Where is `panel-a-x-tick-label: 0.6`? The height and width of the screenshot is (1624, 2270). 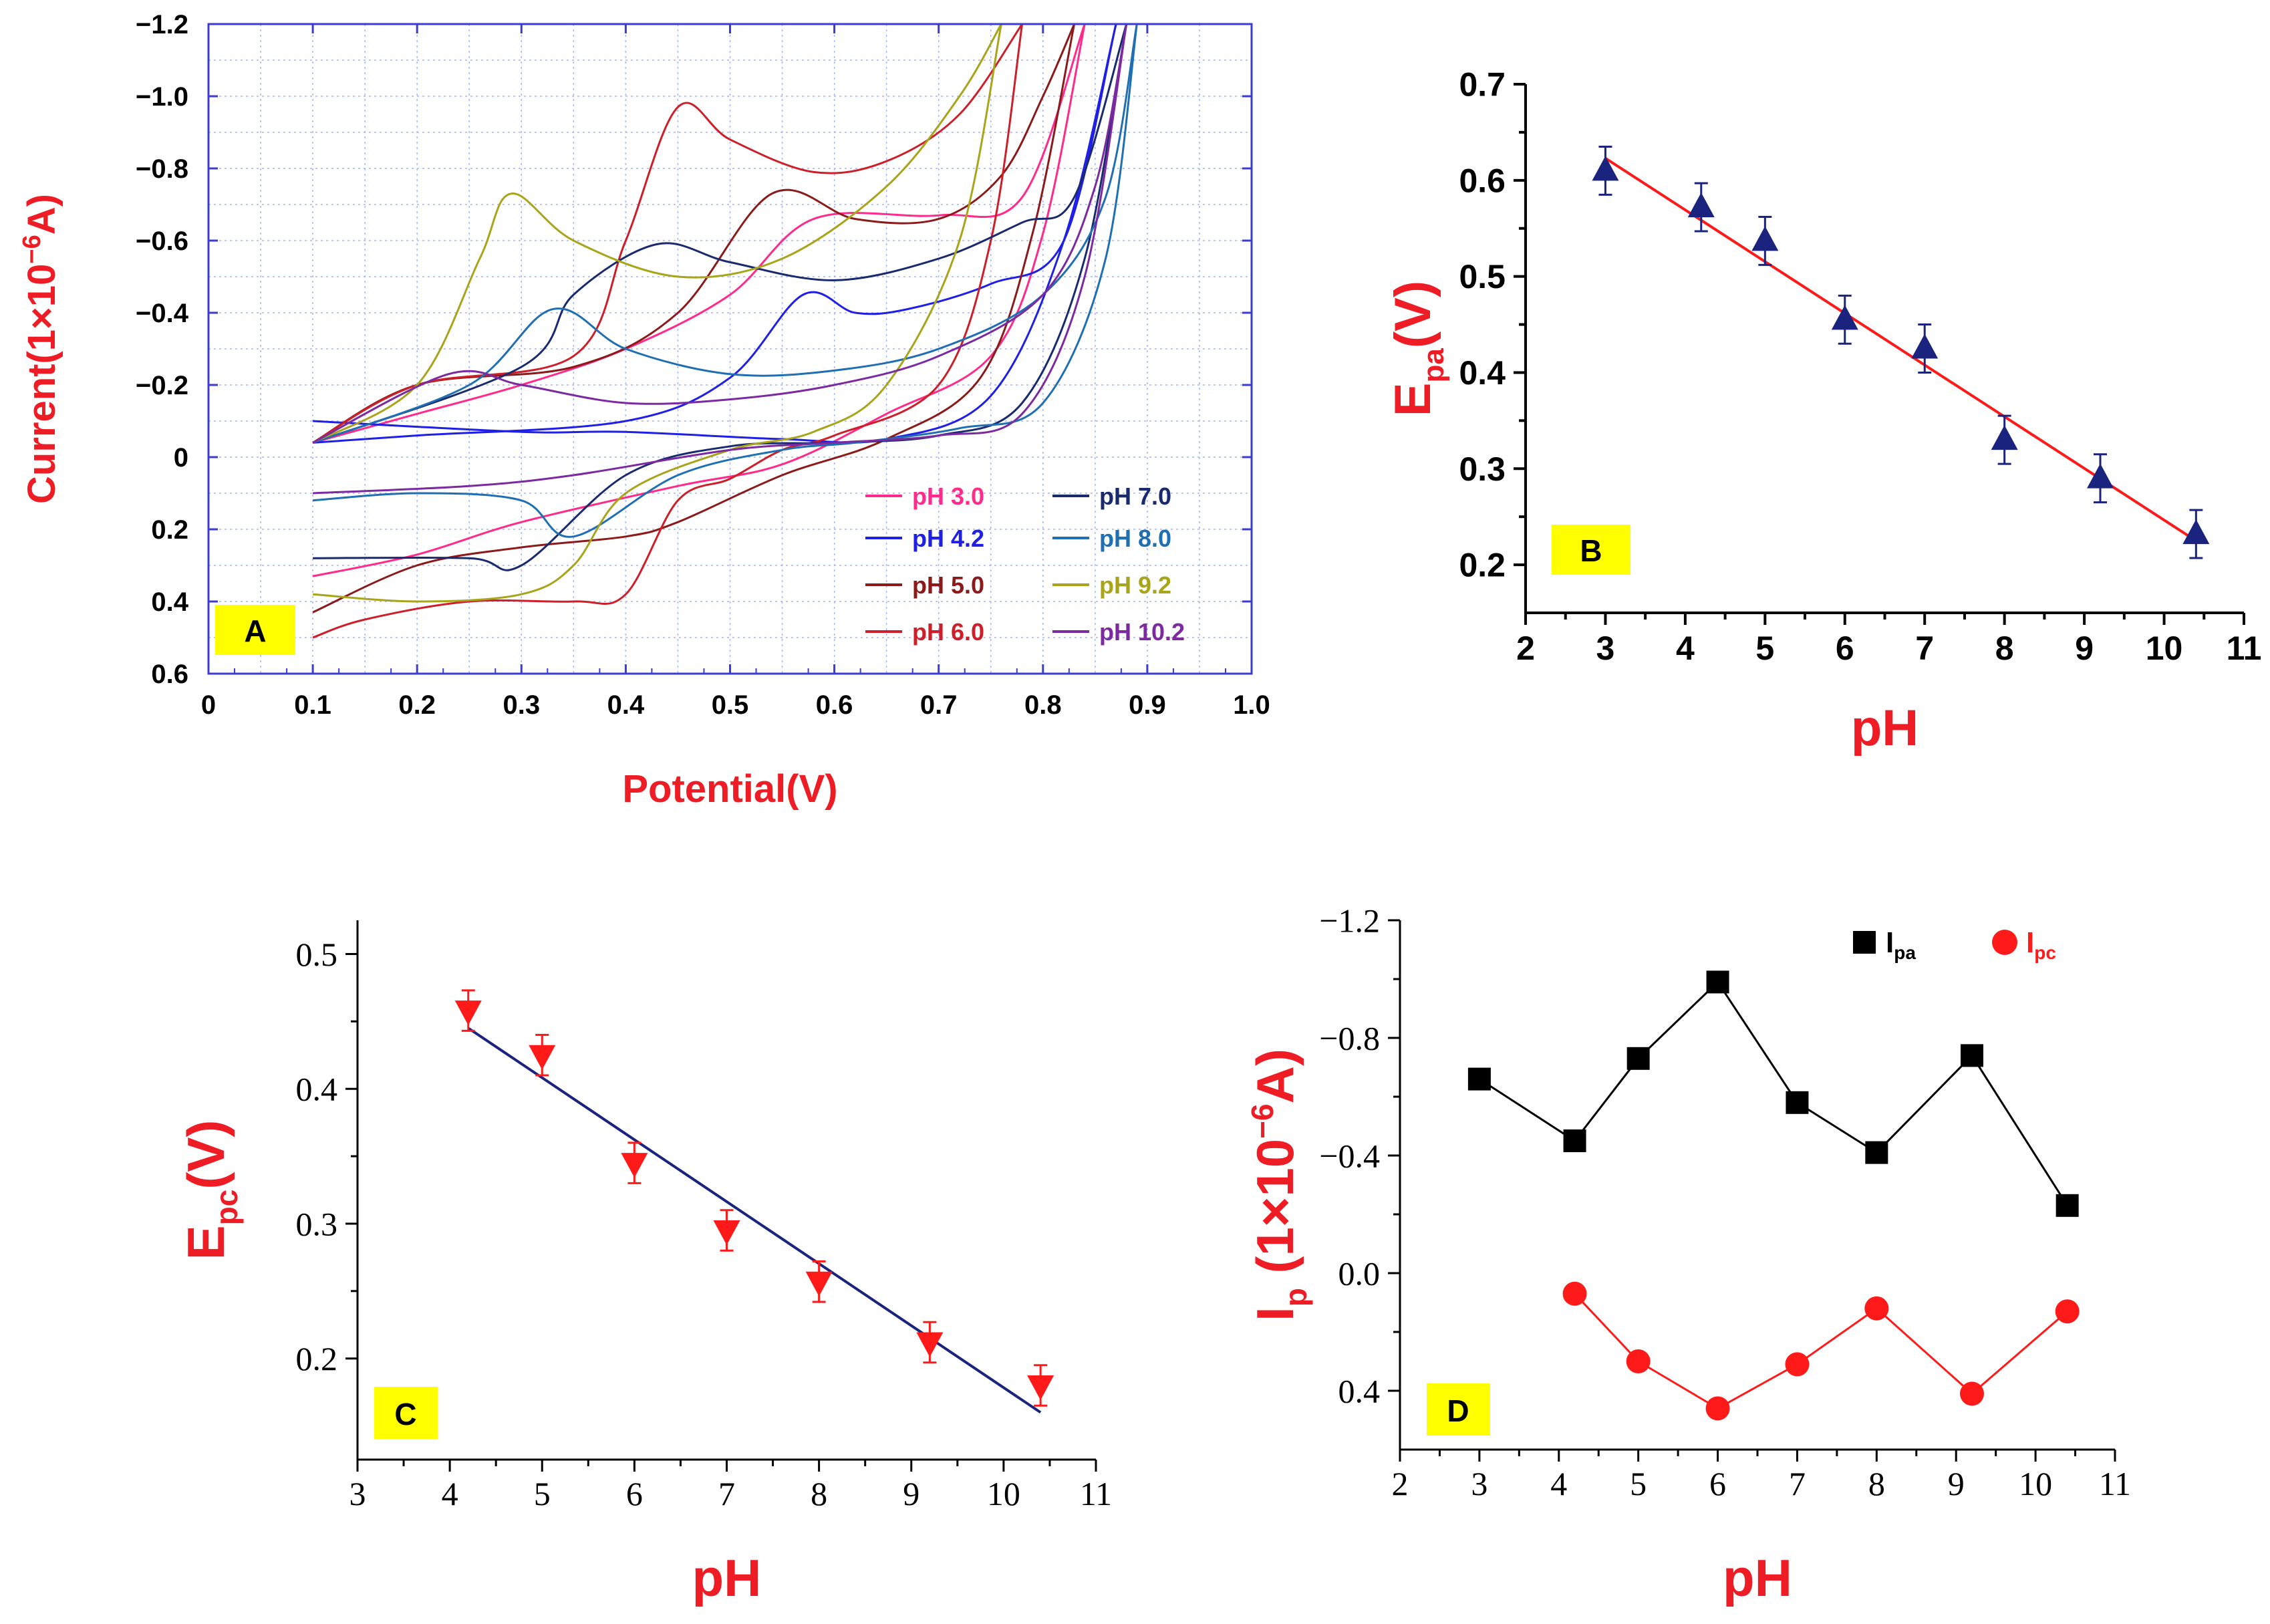
panel-a-x-tick-label: 0.6 is located at coordinates (835, 705).